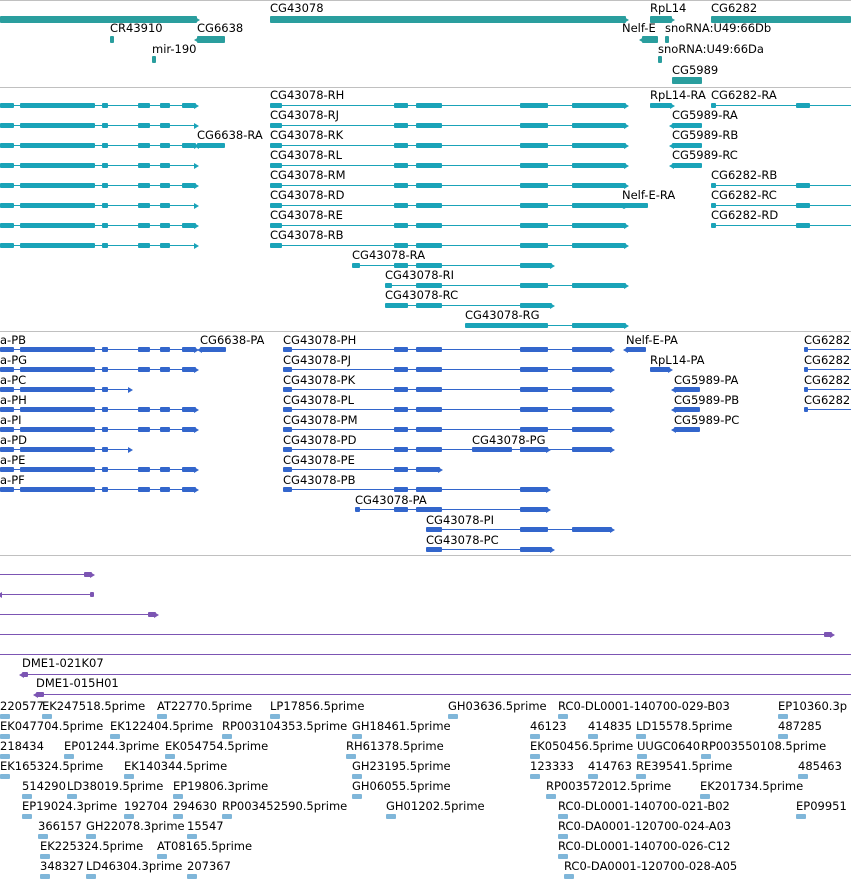  I want to click on est-label: EK140344.5prime, so click(176, 766).